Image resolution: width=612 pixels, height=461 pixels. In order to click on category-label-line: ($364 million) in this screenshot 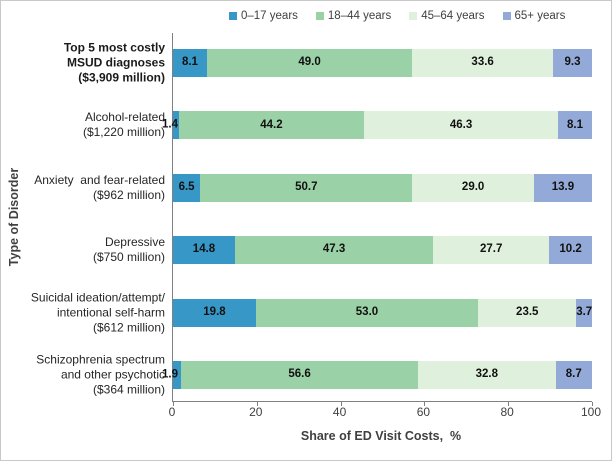, I will do `click(128, 389)`.